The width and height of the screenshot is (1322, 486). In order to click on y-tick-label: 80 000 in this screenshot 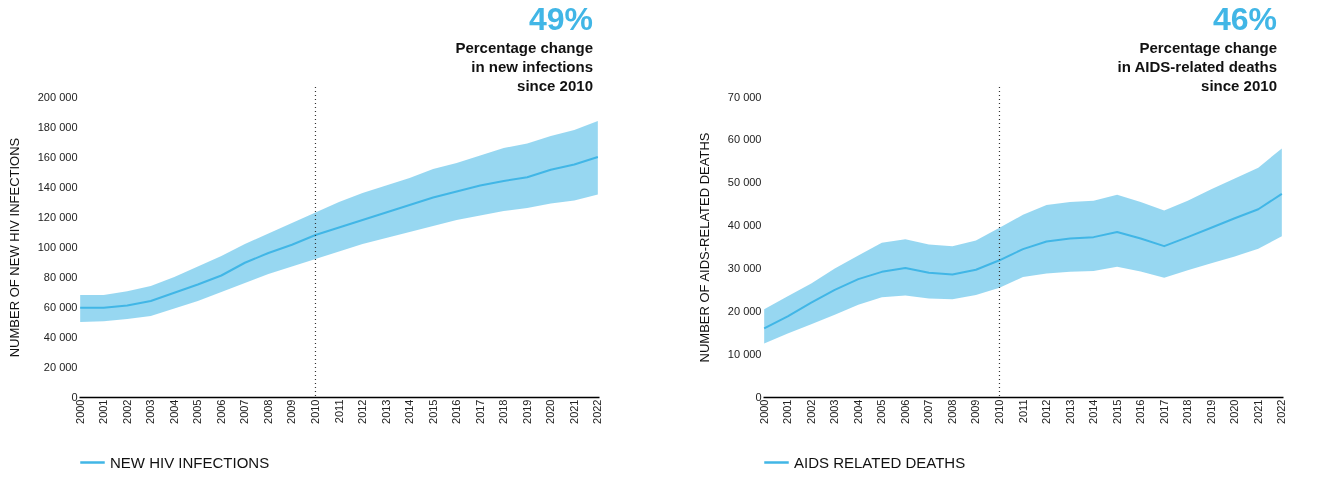, I will do `click(60, 276)`.